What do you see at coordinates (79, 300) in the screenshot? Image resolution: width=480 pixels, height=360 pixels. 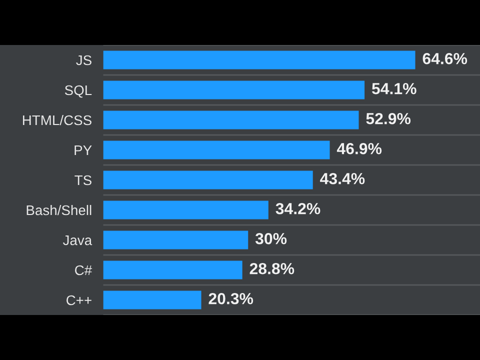 I see `y-tick-label: C++` at bounding box center [79, 300].